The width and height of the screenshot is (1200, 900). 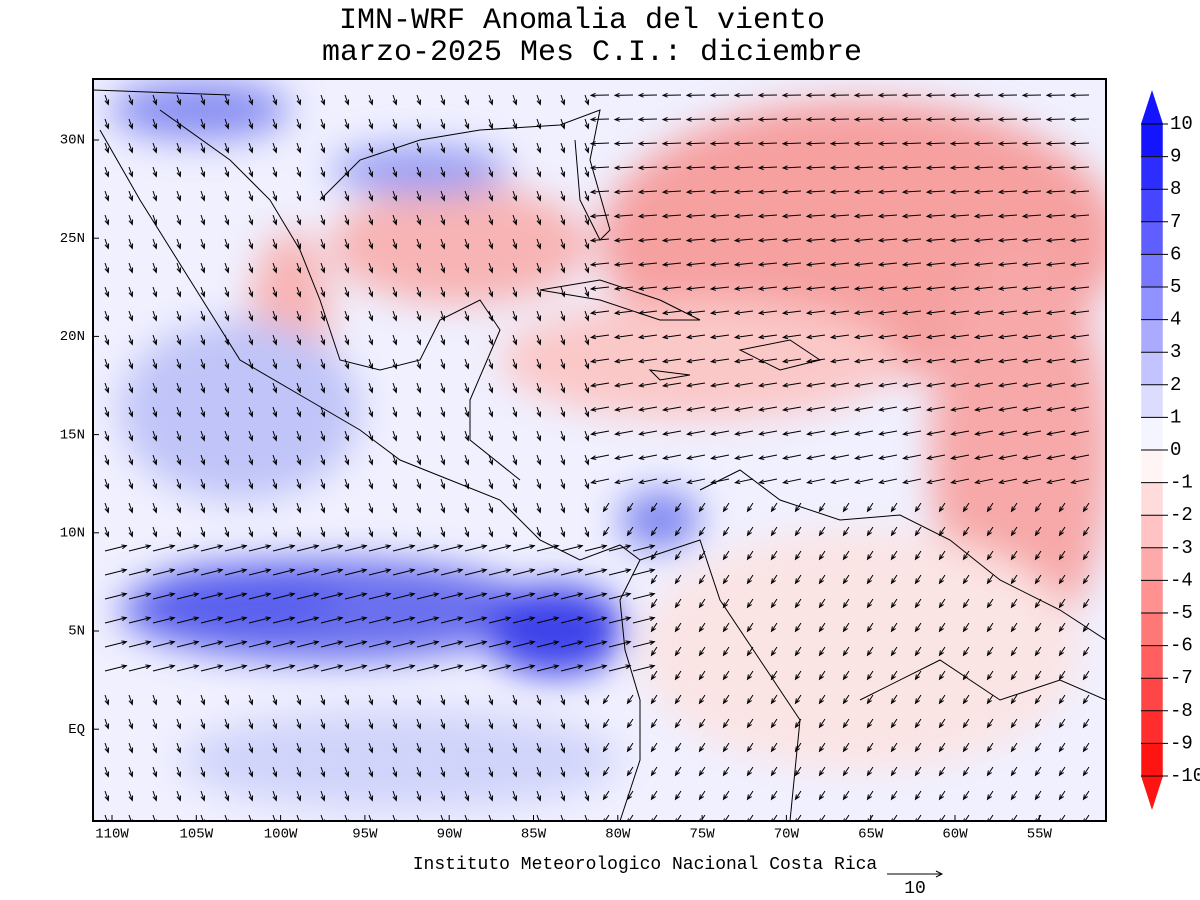 What do you see at coordinates (450, 835) in the screenshot?
I see `lon-label: 90W` at bounding box center [450, 835].